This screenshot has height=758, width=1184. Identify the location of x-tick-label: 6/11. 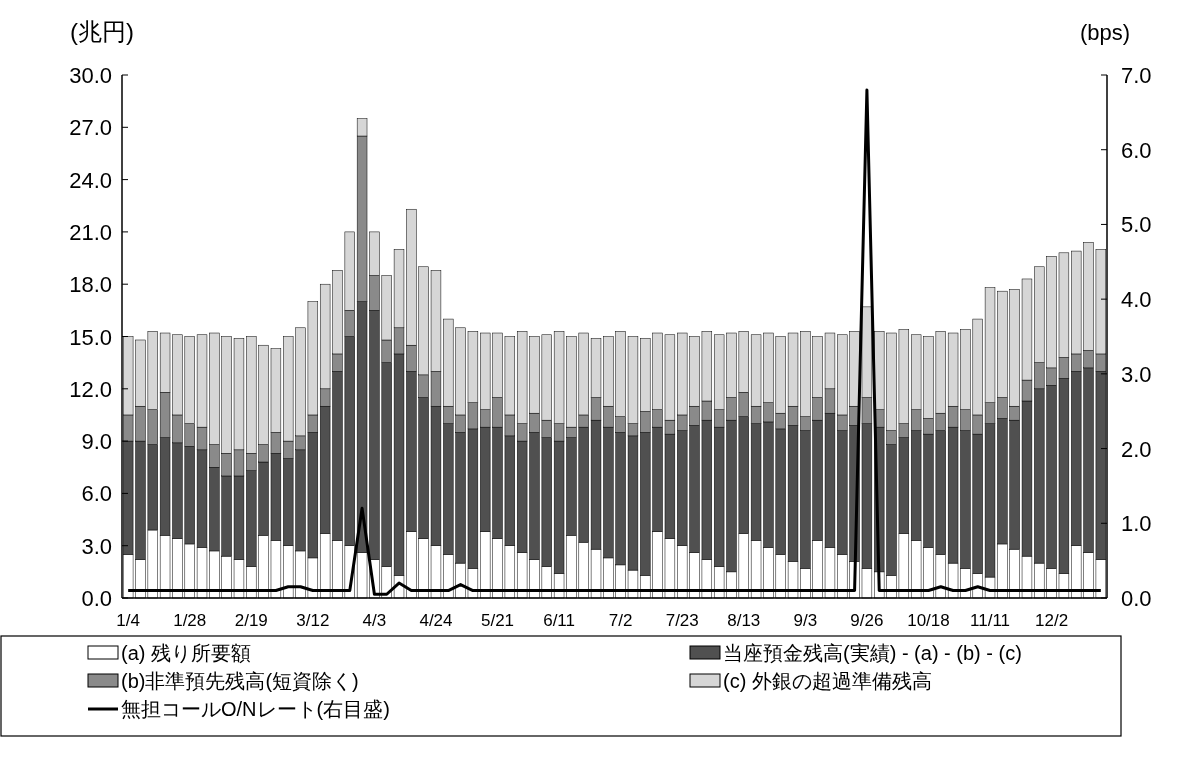
(559, 620).